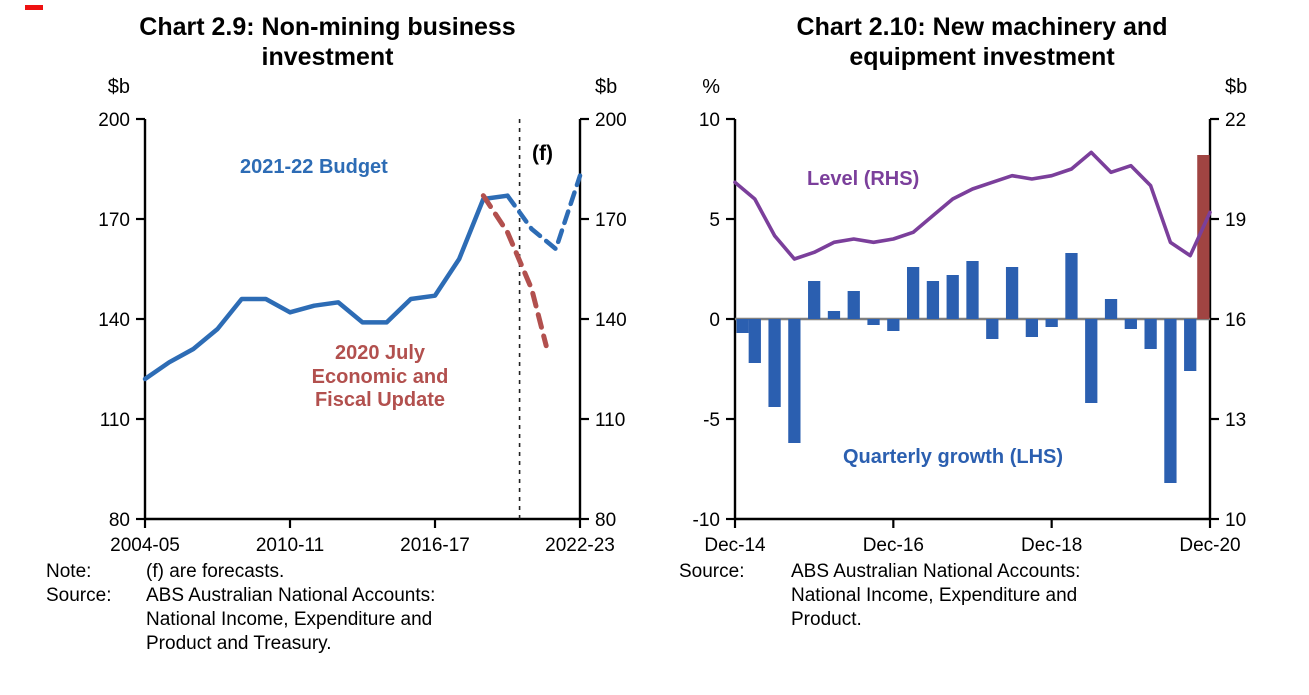  Describe the element at coordinates (114, 220) in the screenshot. I see `y-left-tick-label: 170` at that location.